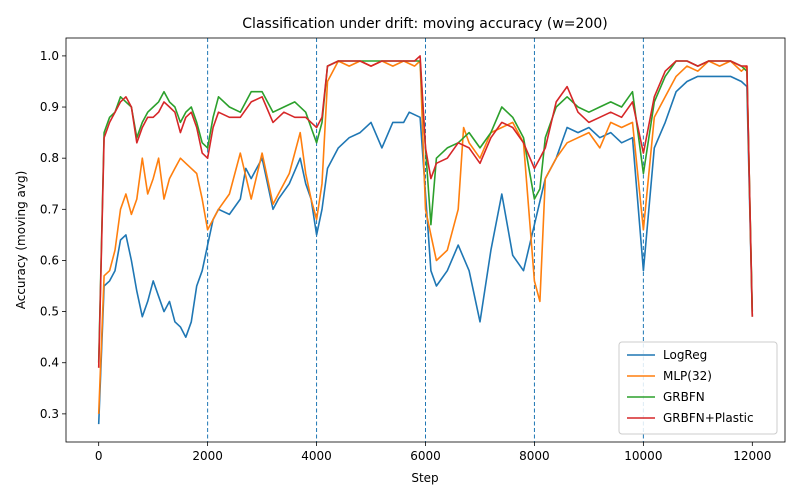 Image resolution: width=800 pixels, height=500 pixels. Describe the element at coordinates (49, 107) in the screenshot. I see `y-tick-label: 0.9` at that location.